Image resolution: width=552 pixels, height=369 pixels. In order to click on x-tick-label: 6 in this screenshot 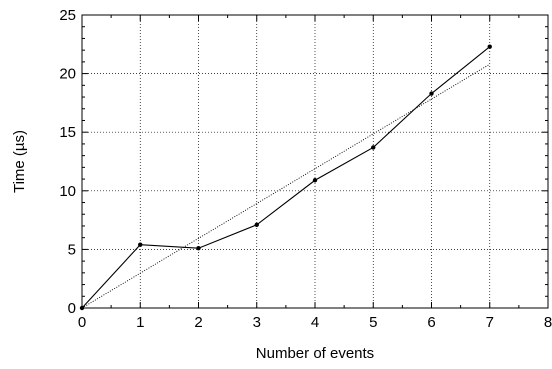, I will do `click(431, 322)`.